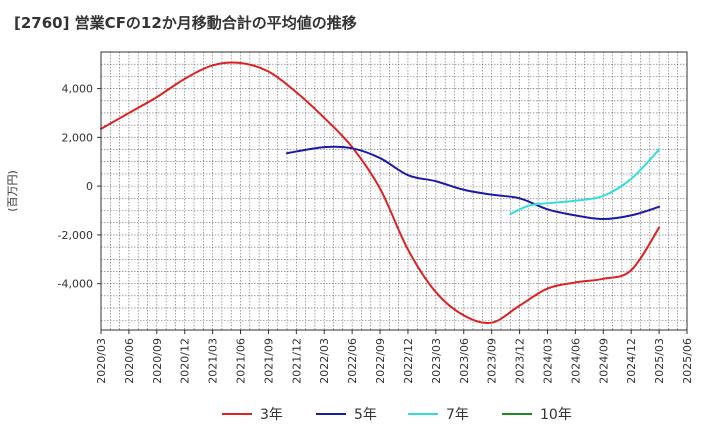 The image size is (720, 440). I want to click on x-tick-label: 2025/06, so click(687, 361).